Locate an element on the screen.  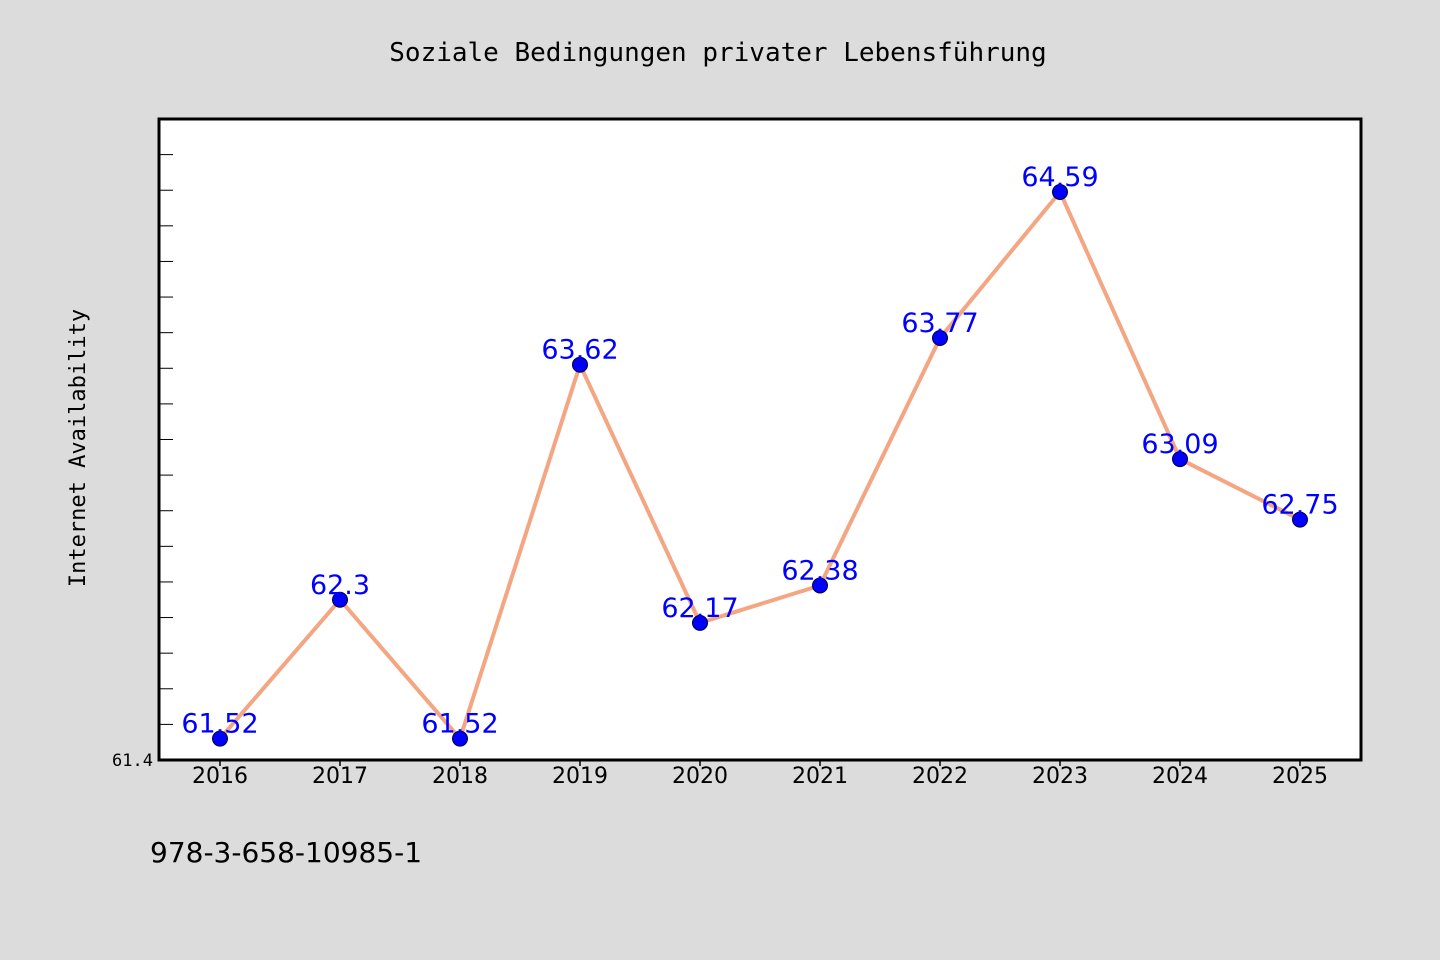
y-axis-label: Internet Availability is located at coordinates (78, 448).